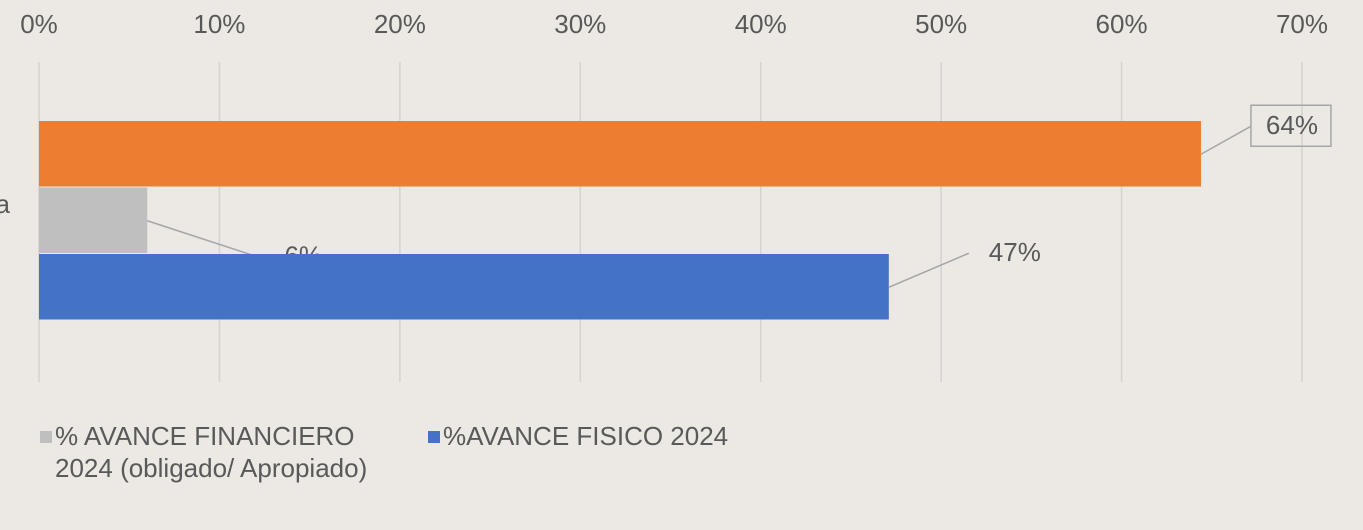  I want to click on x-tick-label: 30%, so click(580, 24).